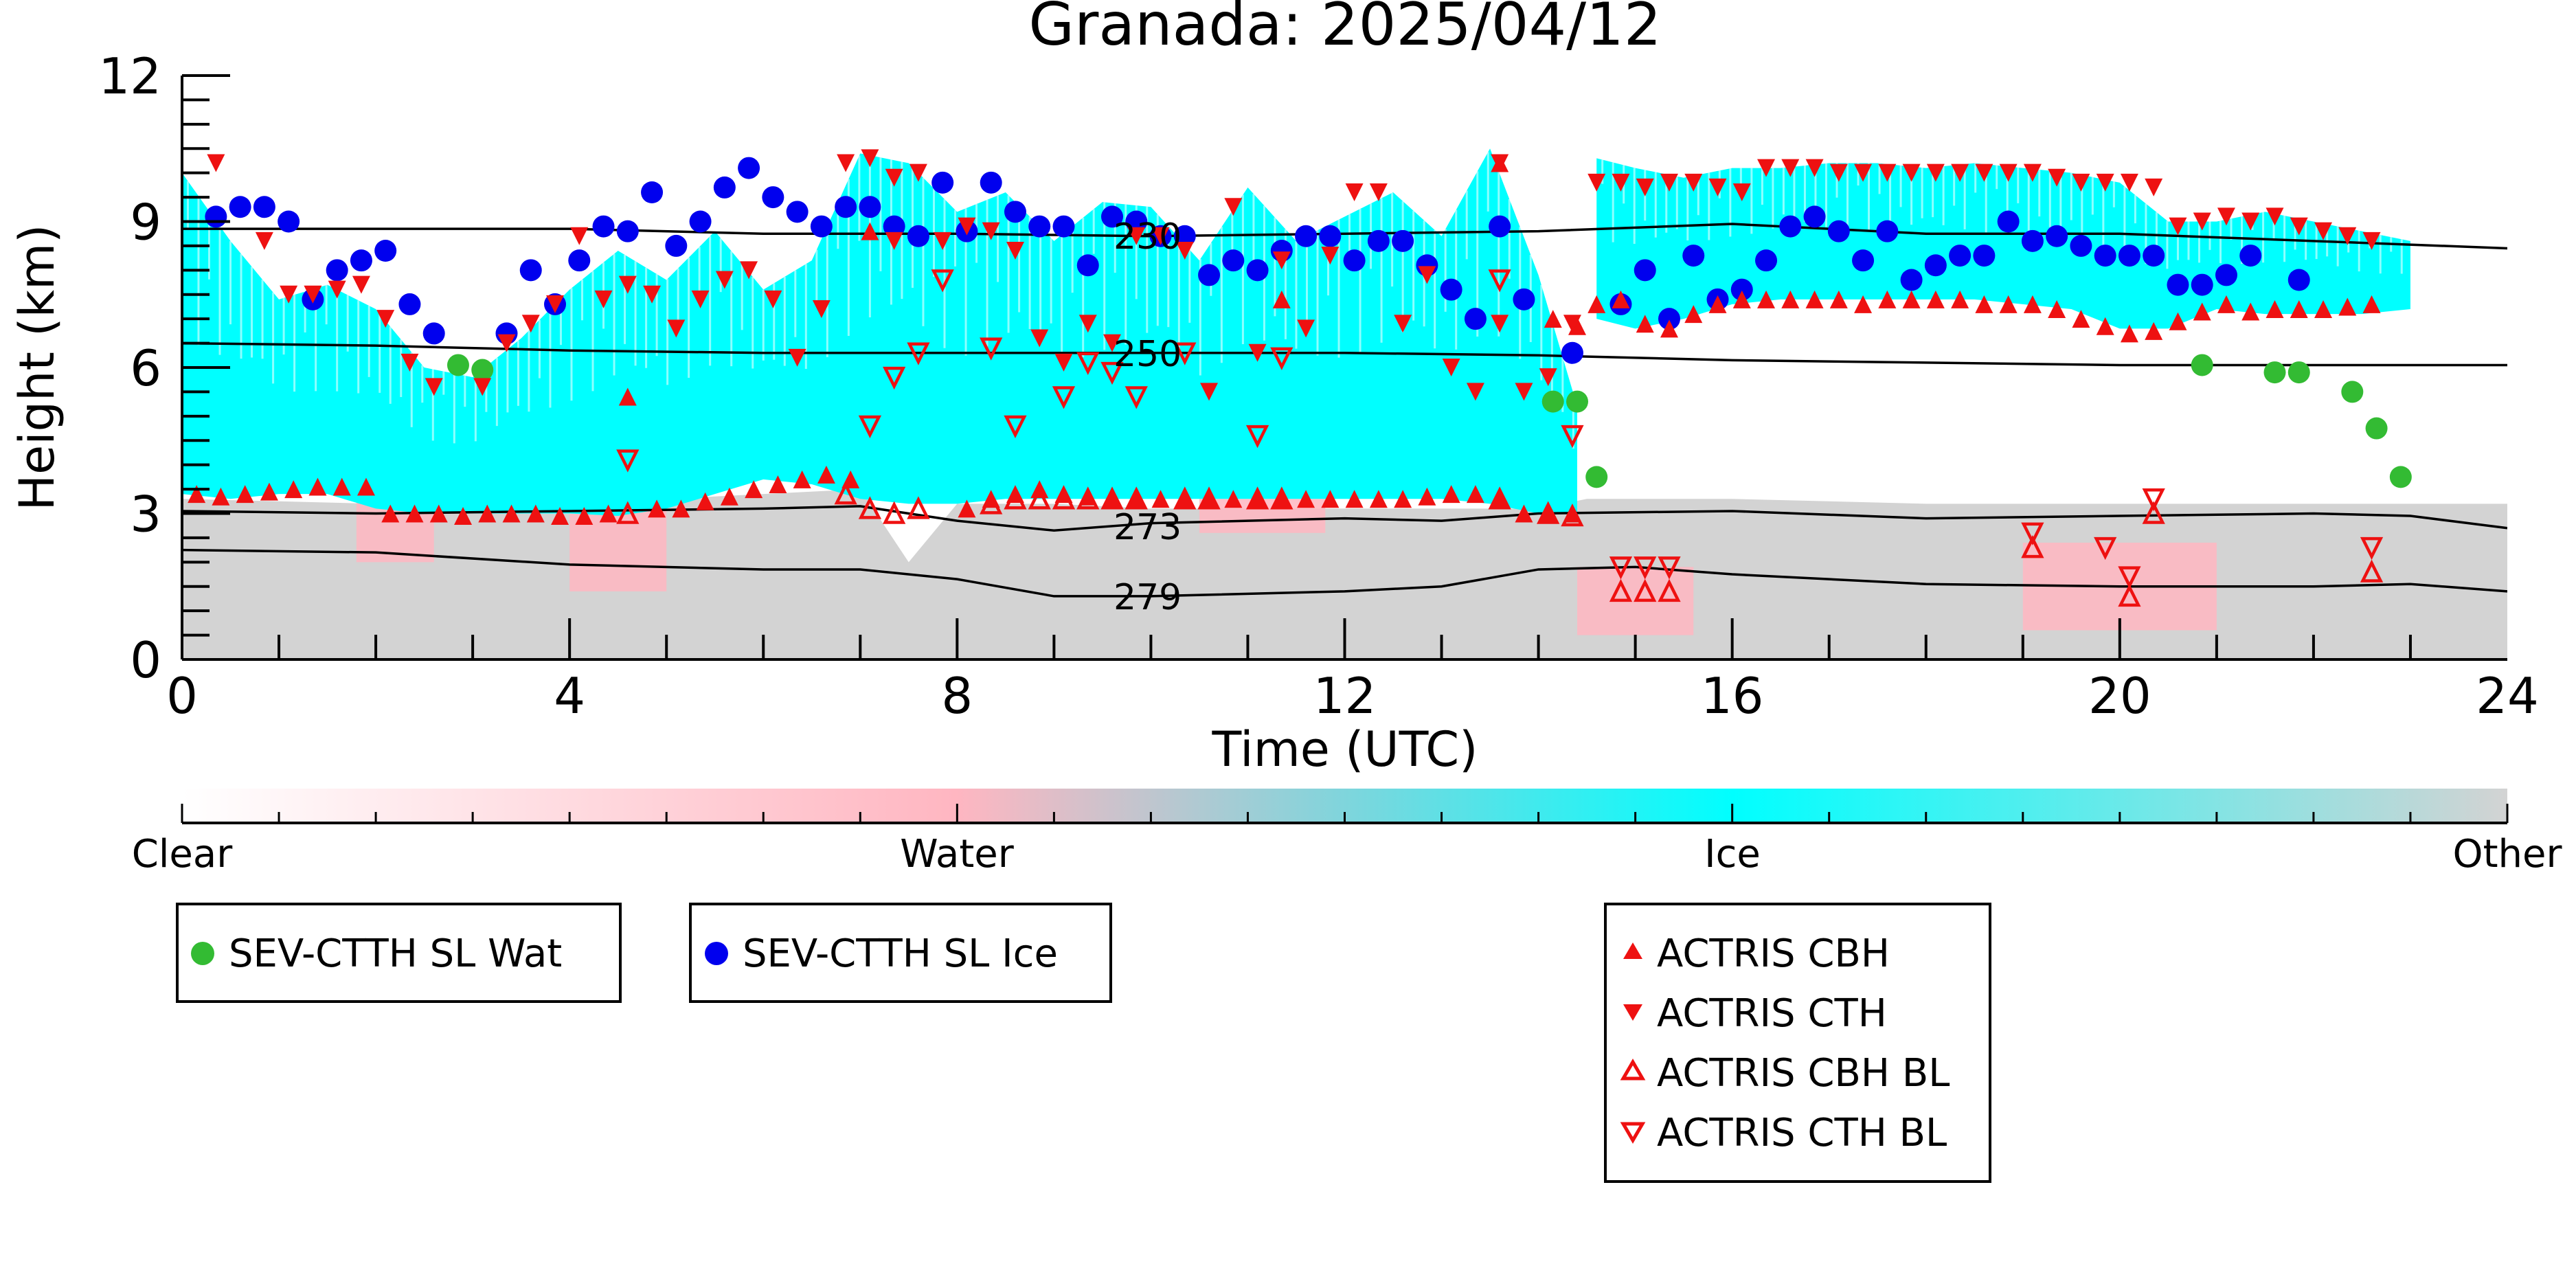 This screenshot has height=1288, width=2576. I want to click on y-axis-label: Height (km), so click(37, 368).